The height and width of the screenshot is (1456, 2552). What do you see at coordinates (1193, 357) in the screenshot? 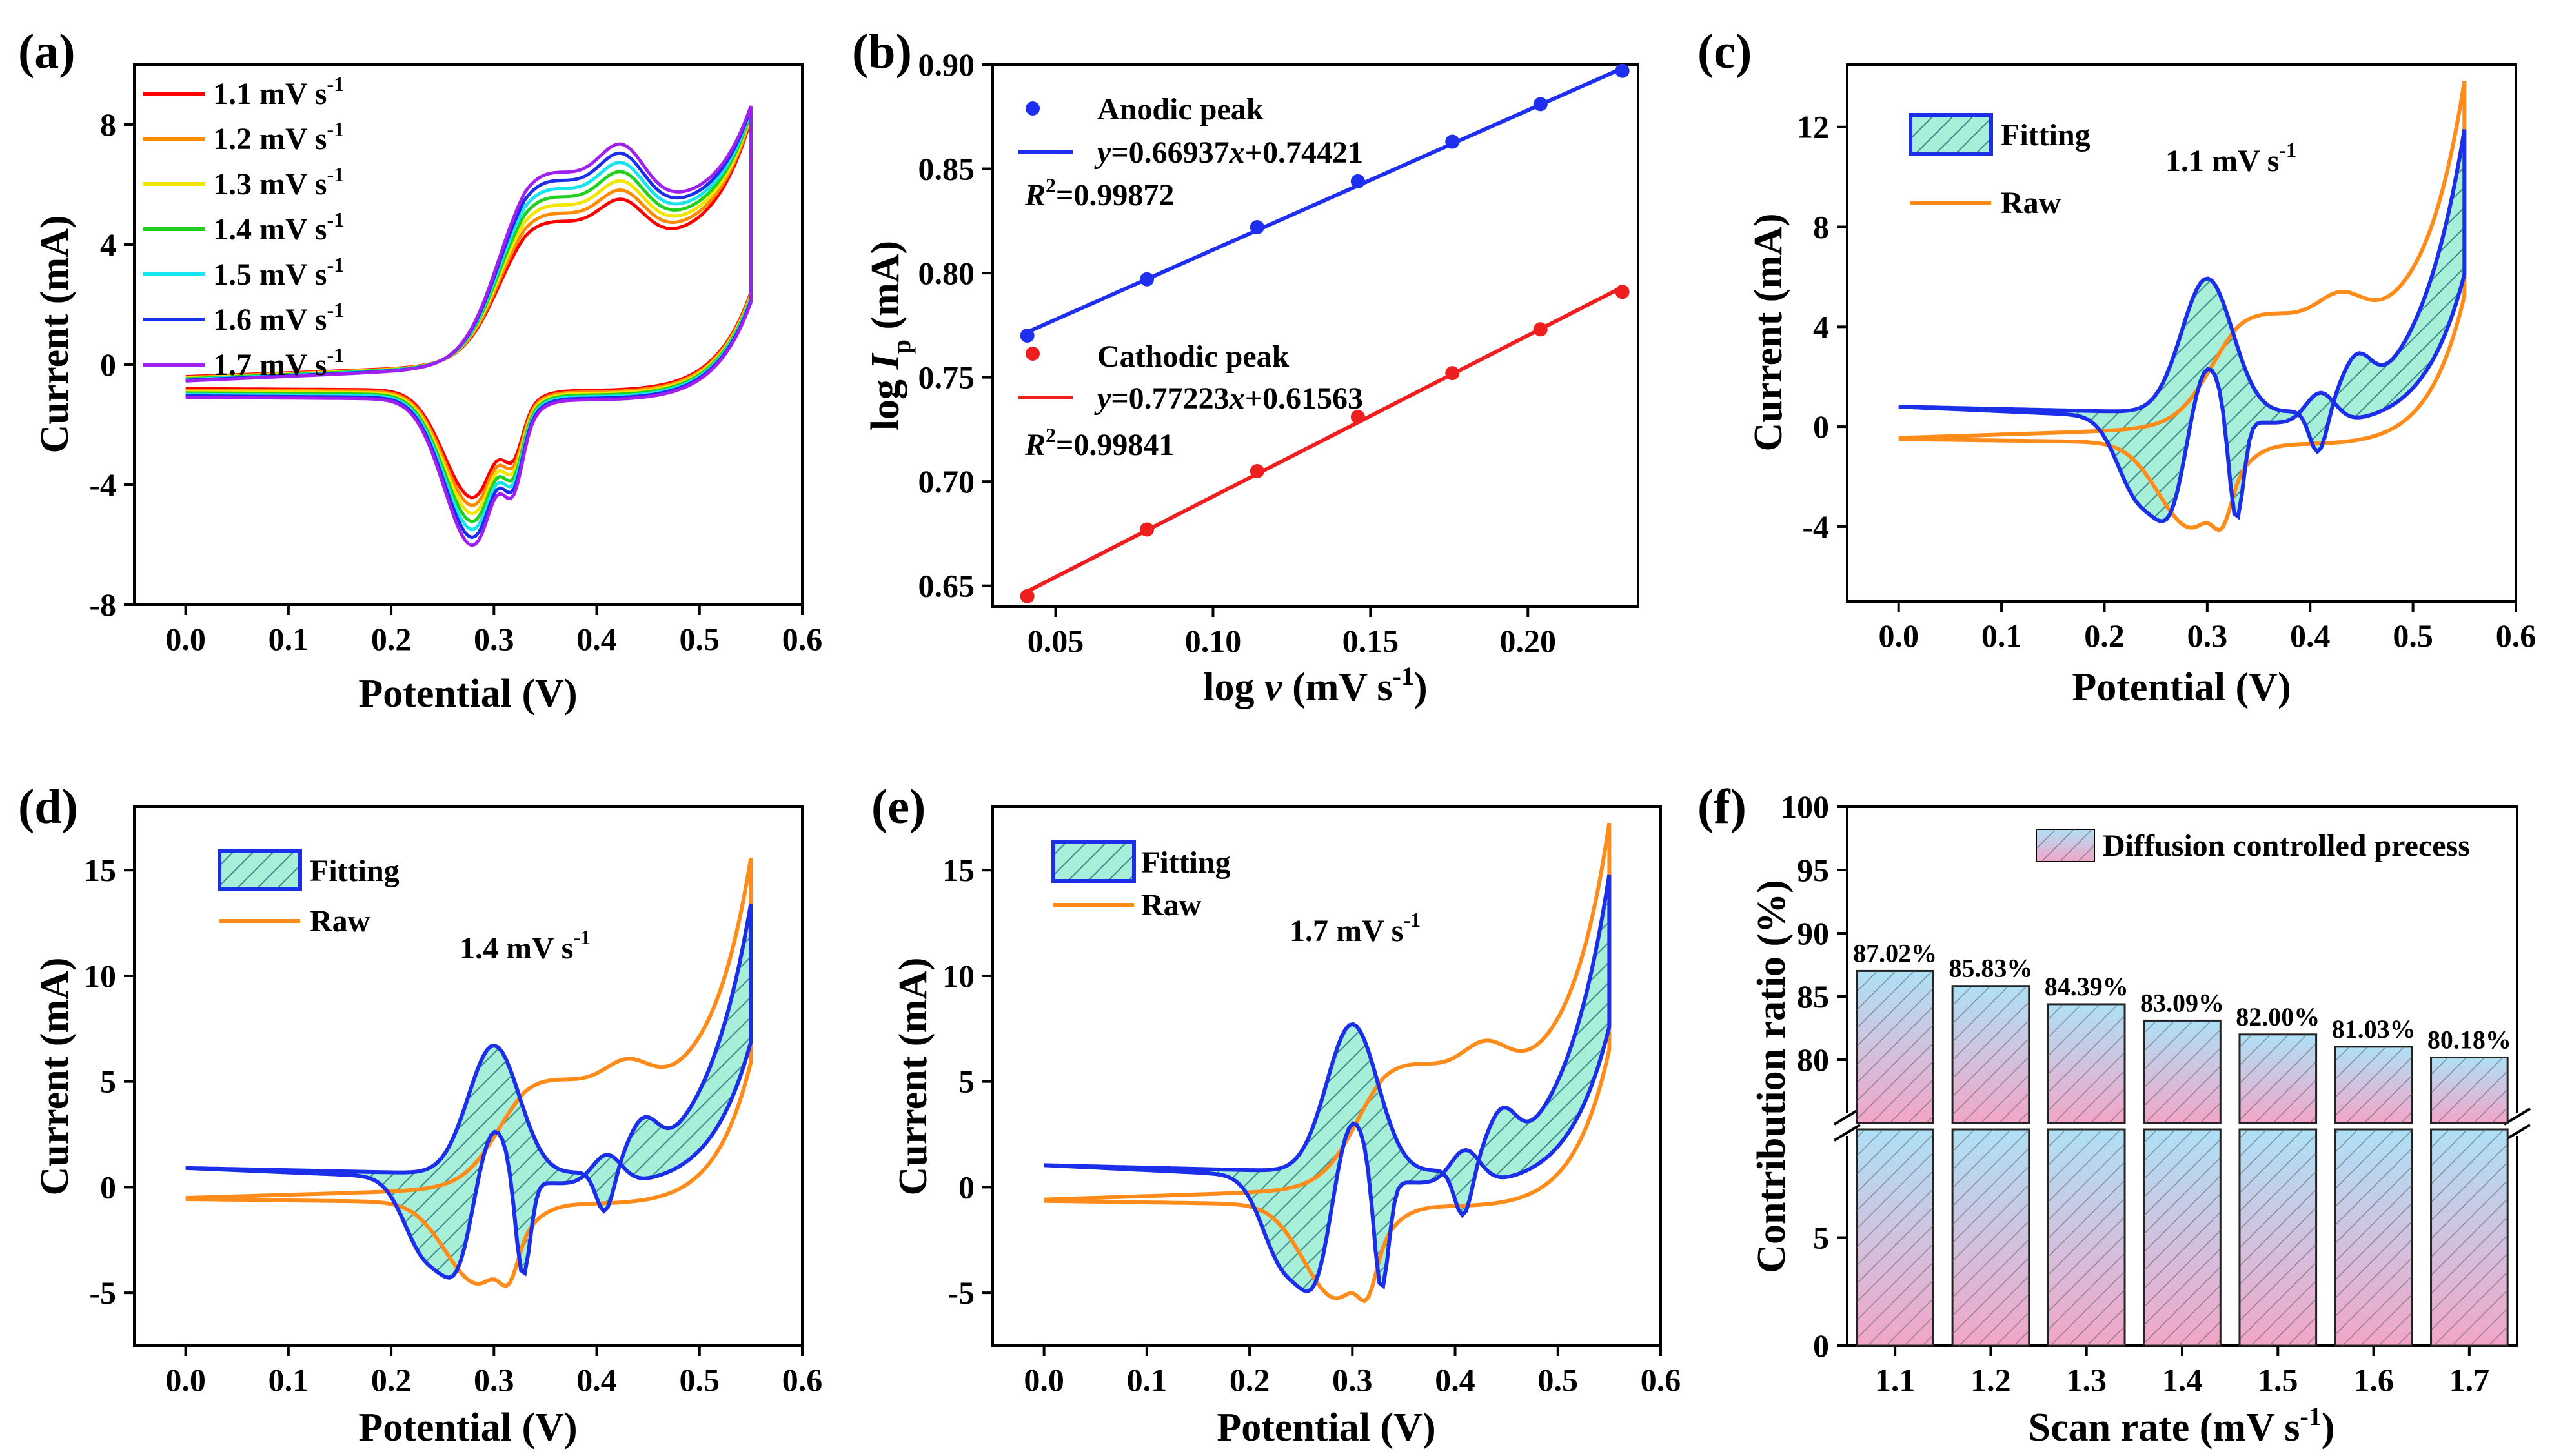
I see `cathodic-legend-label: Cathodic peak` at bounding box center [1193, 357].